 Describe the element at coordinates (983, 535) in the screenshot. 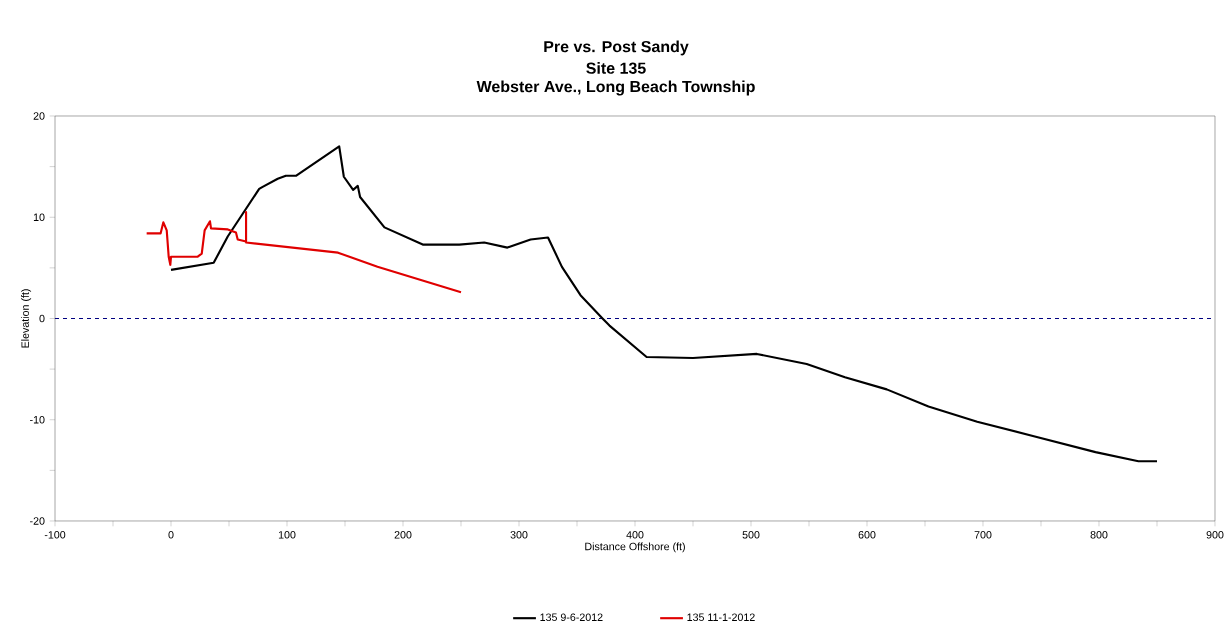

I see `x-tick-label: 700` at that location.